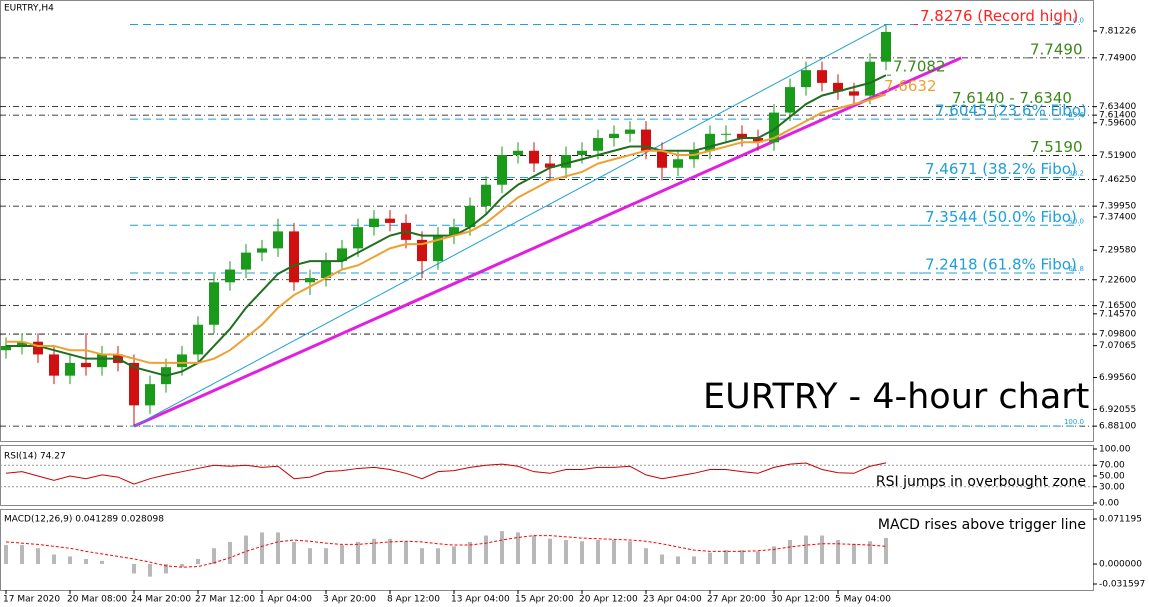 The height and width of the screenshot is (607, 1149). I want to click on y-tick-label: 7.14570, so click(1117, 314).